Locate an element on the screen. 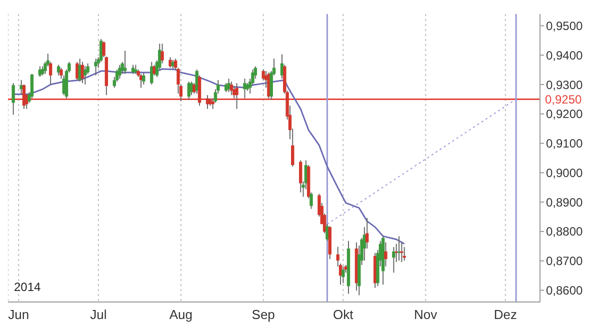 This screenshot has height=334, width=600. y-tick-label: 0,8600 is located at coordinates (565, 291).